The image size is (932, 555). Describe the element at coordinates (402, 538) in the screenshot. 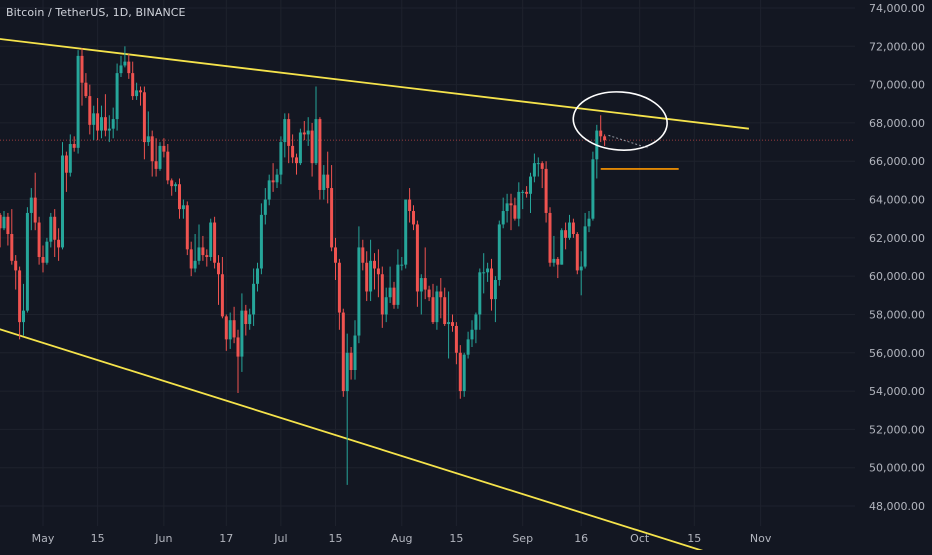

I see `time-axis: May 15 Jun 17 Jul 15 Aug 15 Sep 16 Oct 15 Nov` at that location.